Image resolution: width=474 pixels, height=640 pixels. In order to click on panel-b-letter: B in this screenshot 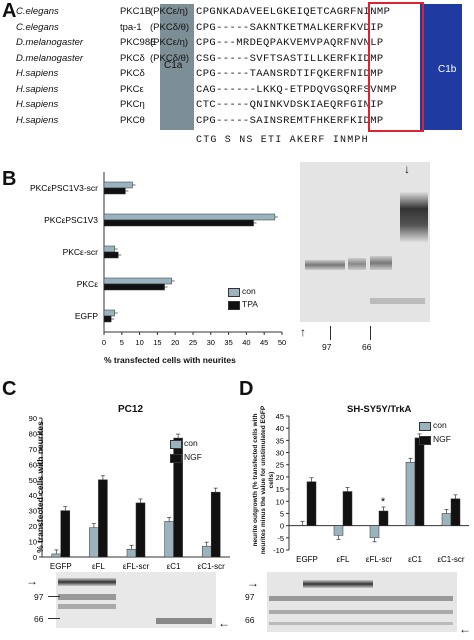, I will do `click(9, 179)`.